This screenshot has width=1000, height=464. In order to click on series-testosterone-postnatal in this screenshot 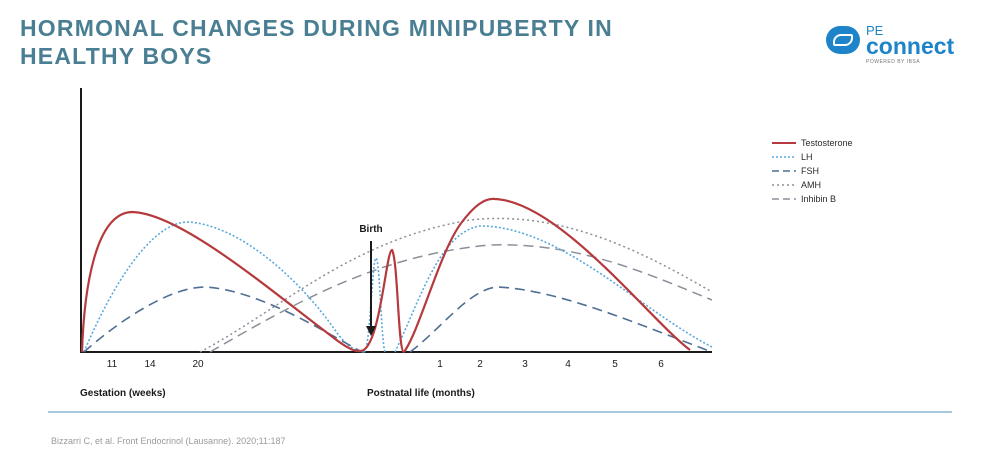, I will do `click(547, 275)`.